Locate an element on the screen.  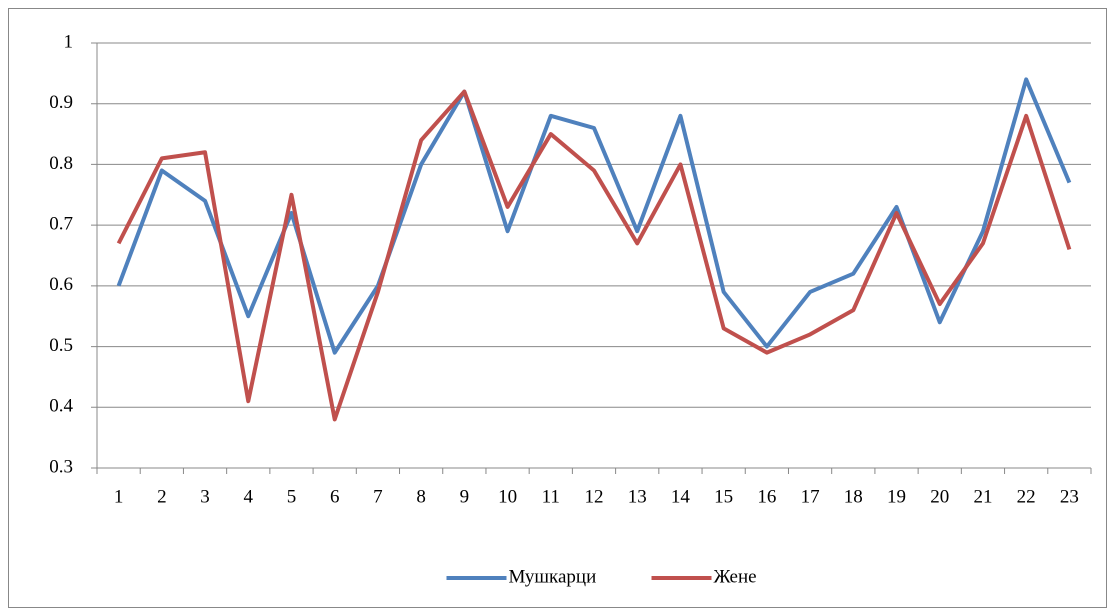
x-tick-label: 7 is located at coordinates (378, 496).